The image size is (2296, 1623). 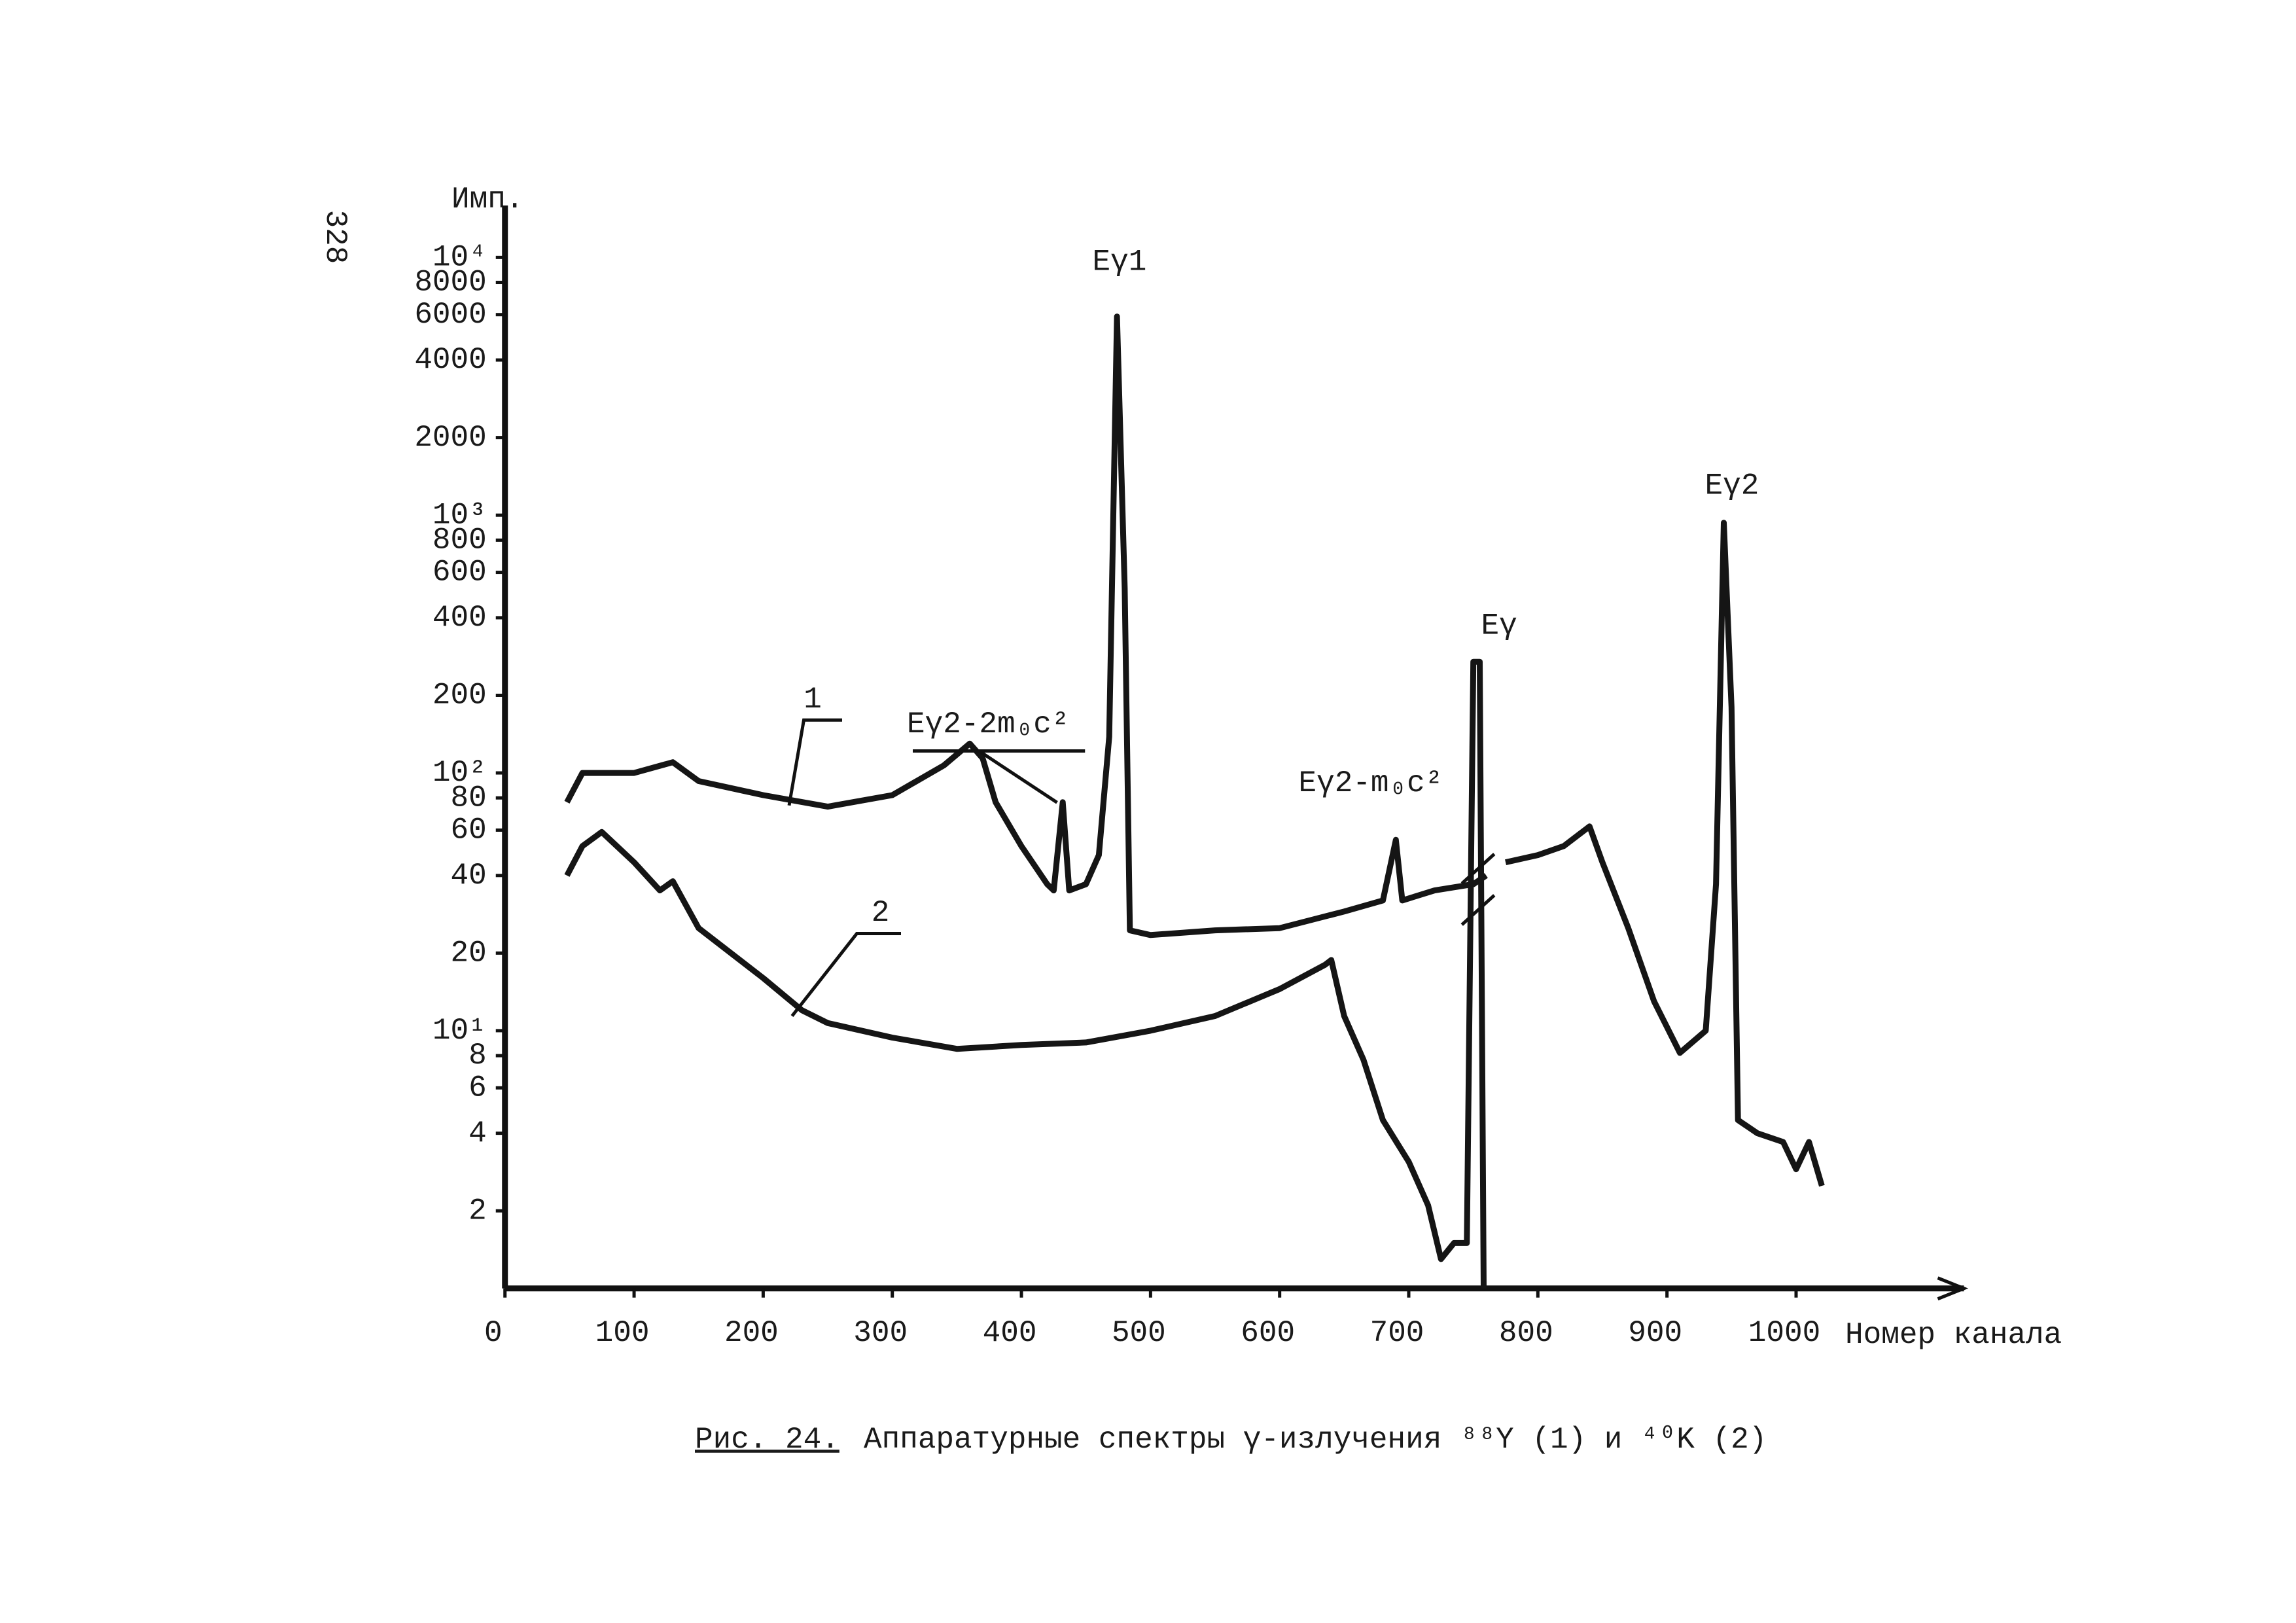 I want to click on figure-label: Рис. 24., so click(x=767, y=1440).